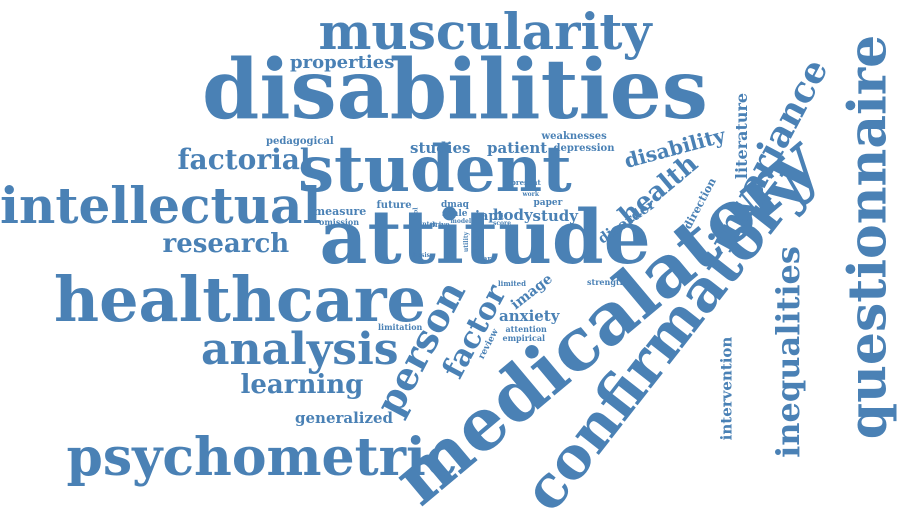 Image resolution: width=900 pixels, height=520 pixels. Describe the element at coordinates (513, 214) in the screenshot. I see `word-body: body` at that location.